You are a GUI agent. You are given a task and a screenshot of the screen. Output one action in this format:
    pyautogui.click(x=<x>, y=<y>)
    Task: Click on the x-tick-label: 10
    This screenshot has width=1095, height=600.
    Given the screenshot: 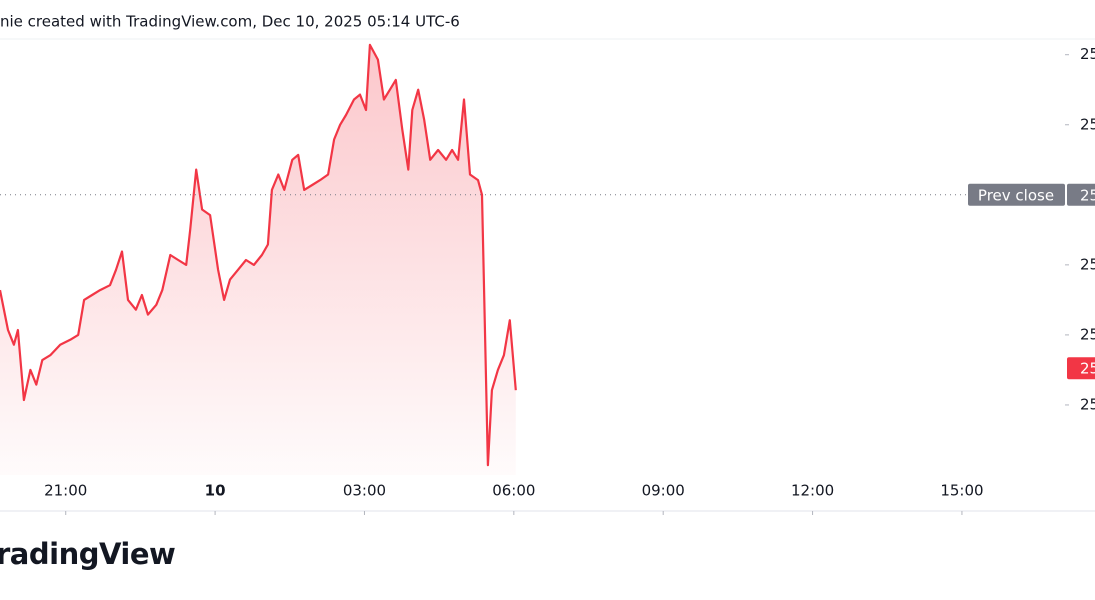 What is the action you would take?
    pyautogui.click(x=215, y=491)
    